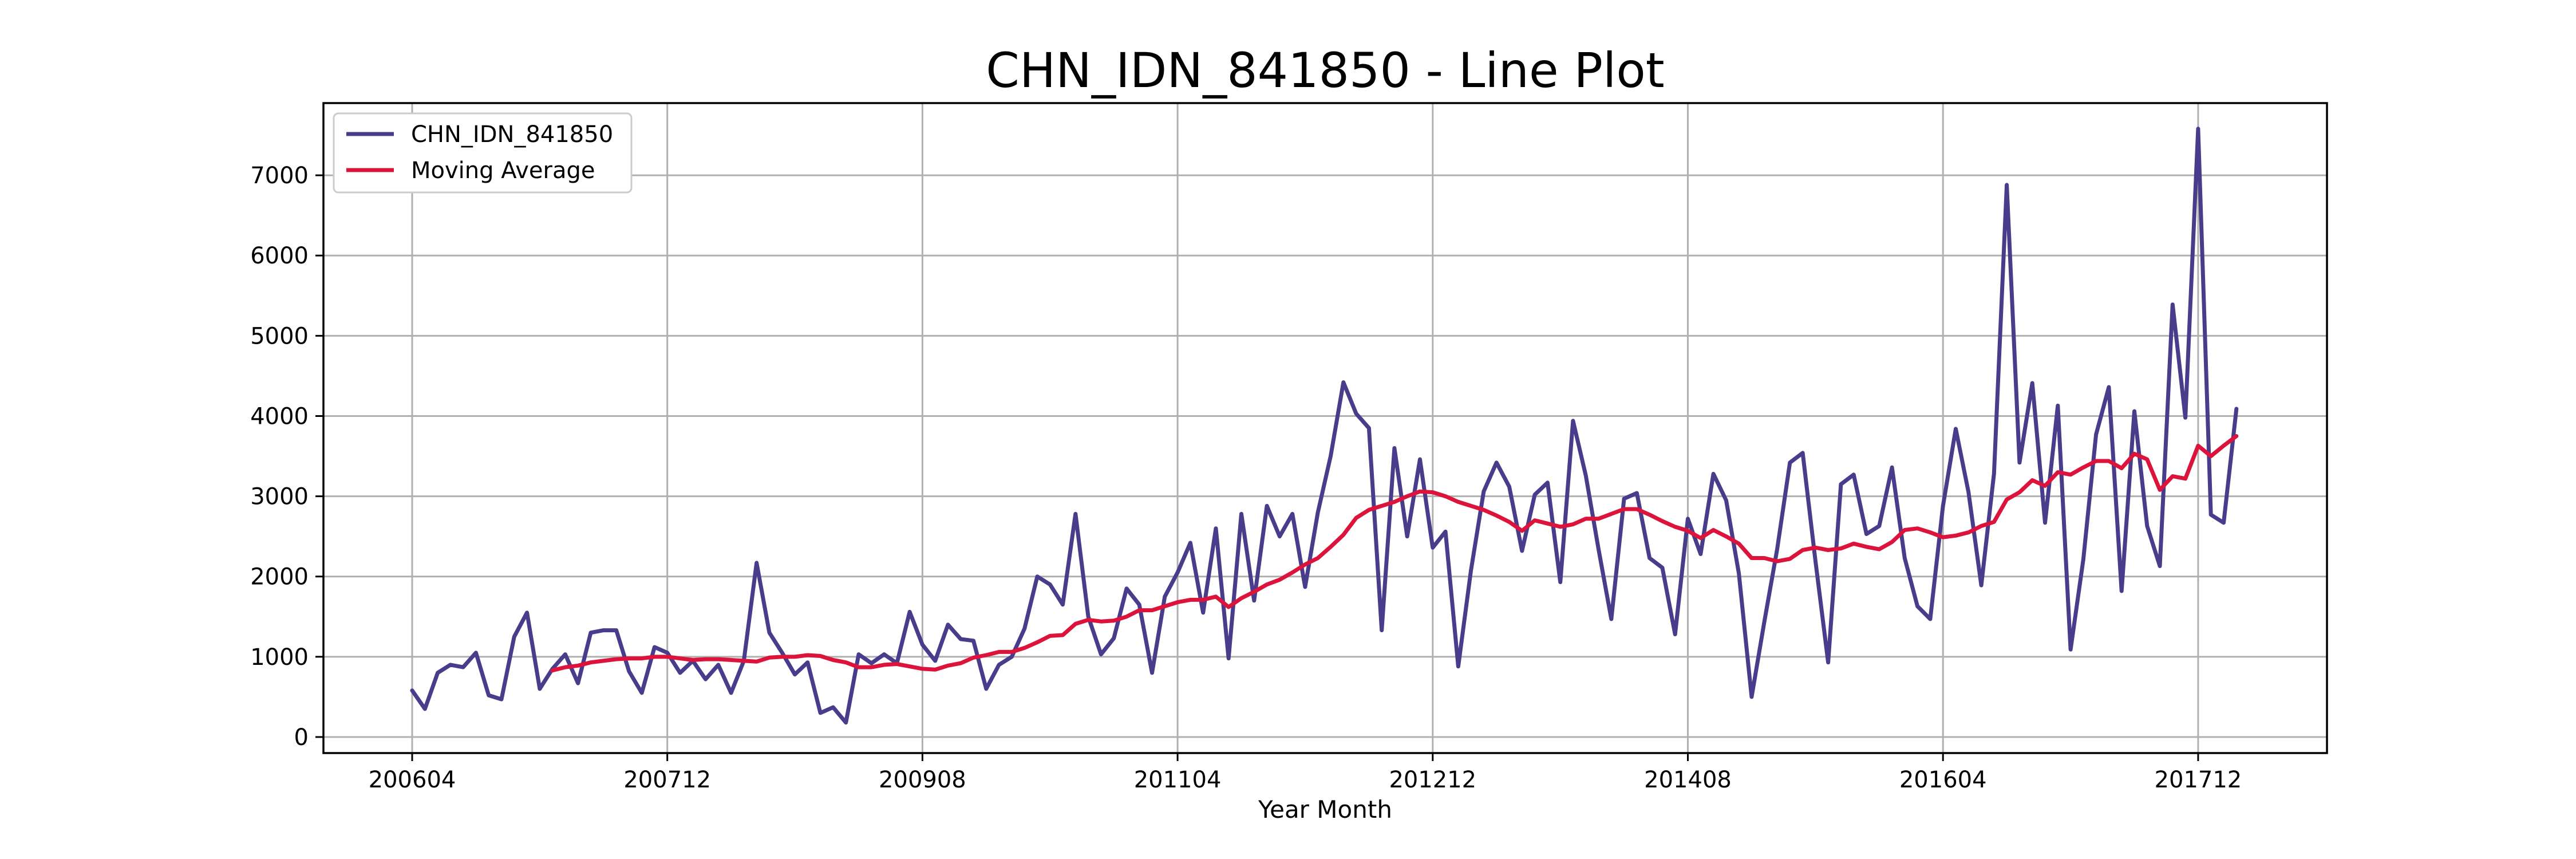 Image resolution: width=2576 pixels, height=859 pixels. What do you see at coordinates (286, 457) in the screenshot?
I see `y-axis: 0 1000 2000 3000 4000 5000 6000 7000` at bounding box center [286, 457].